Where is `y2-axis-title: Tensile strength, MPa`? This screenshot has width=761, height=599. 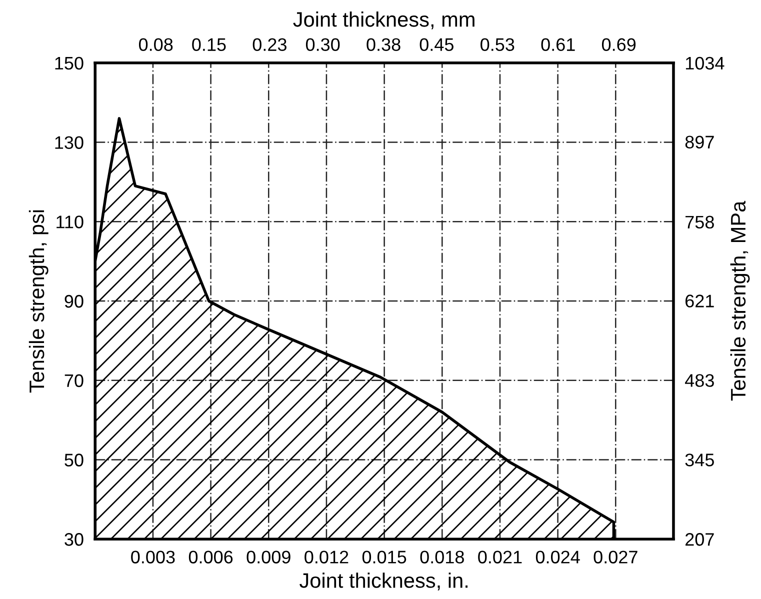 y2-axis-title: Tensile strength, MPa is located at coordinates (740, 300).